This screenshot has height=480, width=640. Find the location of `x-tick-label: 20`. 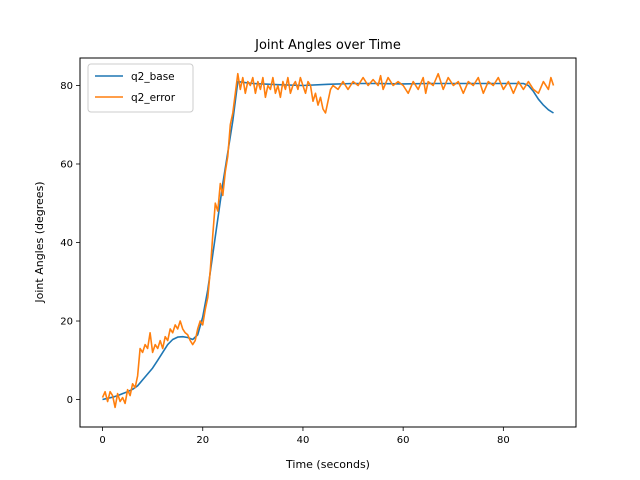

x-tick-label: 20 is located at coordinates (202, 440).